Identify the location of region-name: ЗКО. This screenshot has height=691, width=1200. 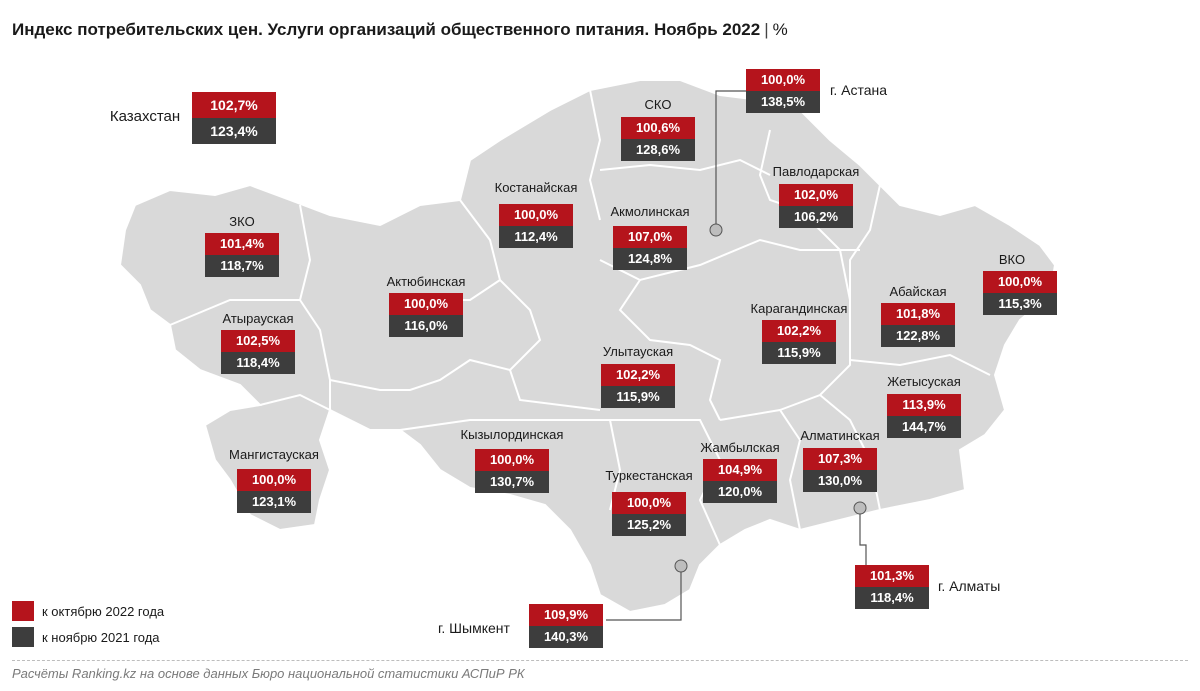
(242, 221).